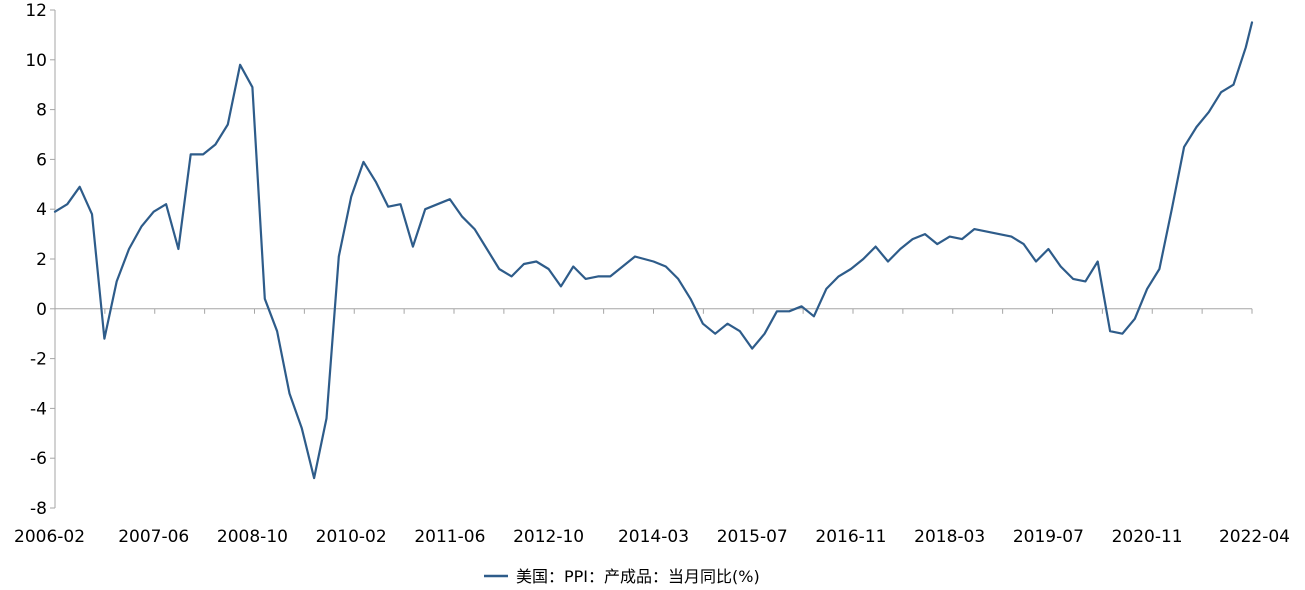 Image resolution: width=1305 pixels, height=590 pixels. Describe the element at coordinates (850, 537) in the screenshot. I see `x-tick-label: 2016-11` at that location.